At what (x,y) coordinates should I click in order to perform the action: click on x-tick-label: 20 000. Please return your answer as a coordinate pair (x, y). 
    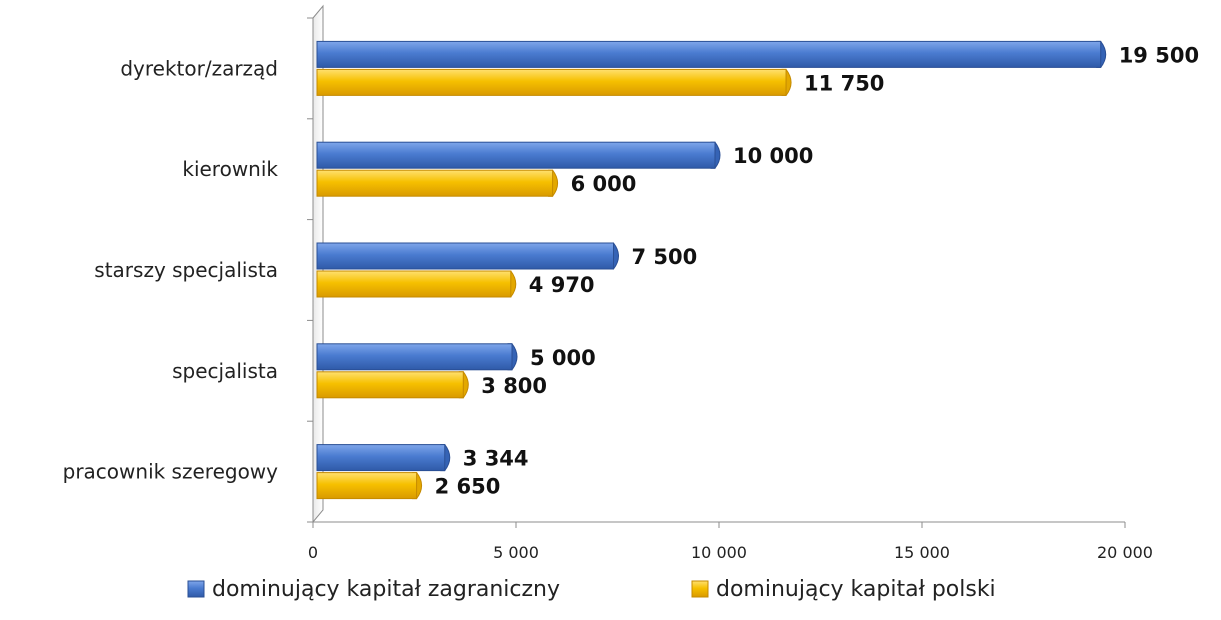
    Looking at the image, I should click on (1125, 552).